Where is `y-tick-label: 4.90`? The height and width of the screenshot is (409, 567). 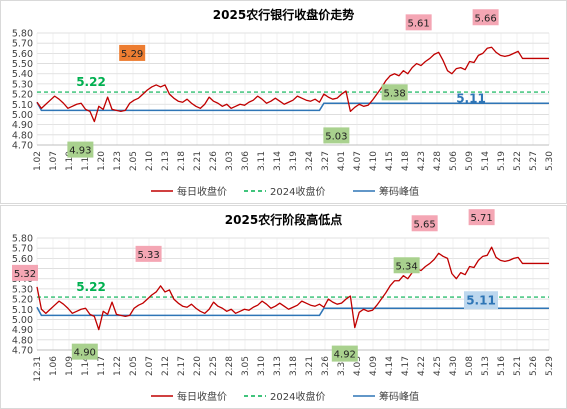
y-tick-label: 4.90 is located at coordinates (22, 330).